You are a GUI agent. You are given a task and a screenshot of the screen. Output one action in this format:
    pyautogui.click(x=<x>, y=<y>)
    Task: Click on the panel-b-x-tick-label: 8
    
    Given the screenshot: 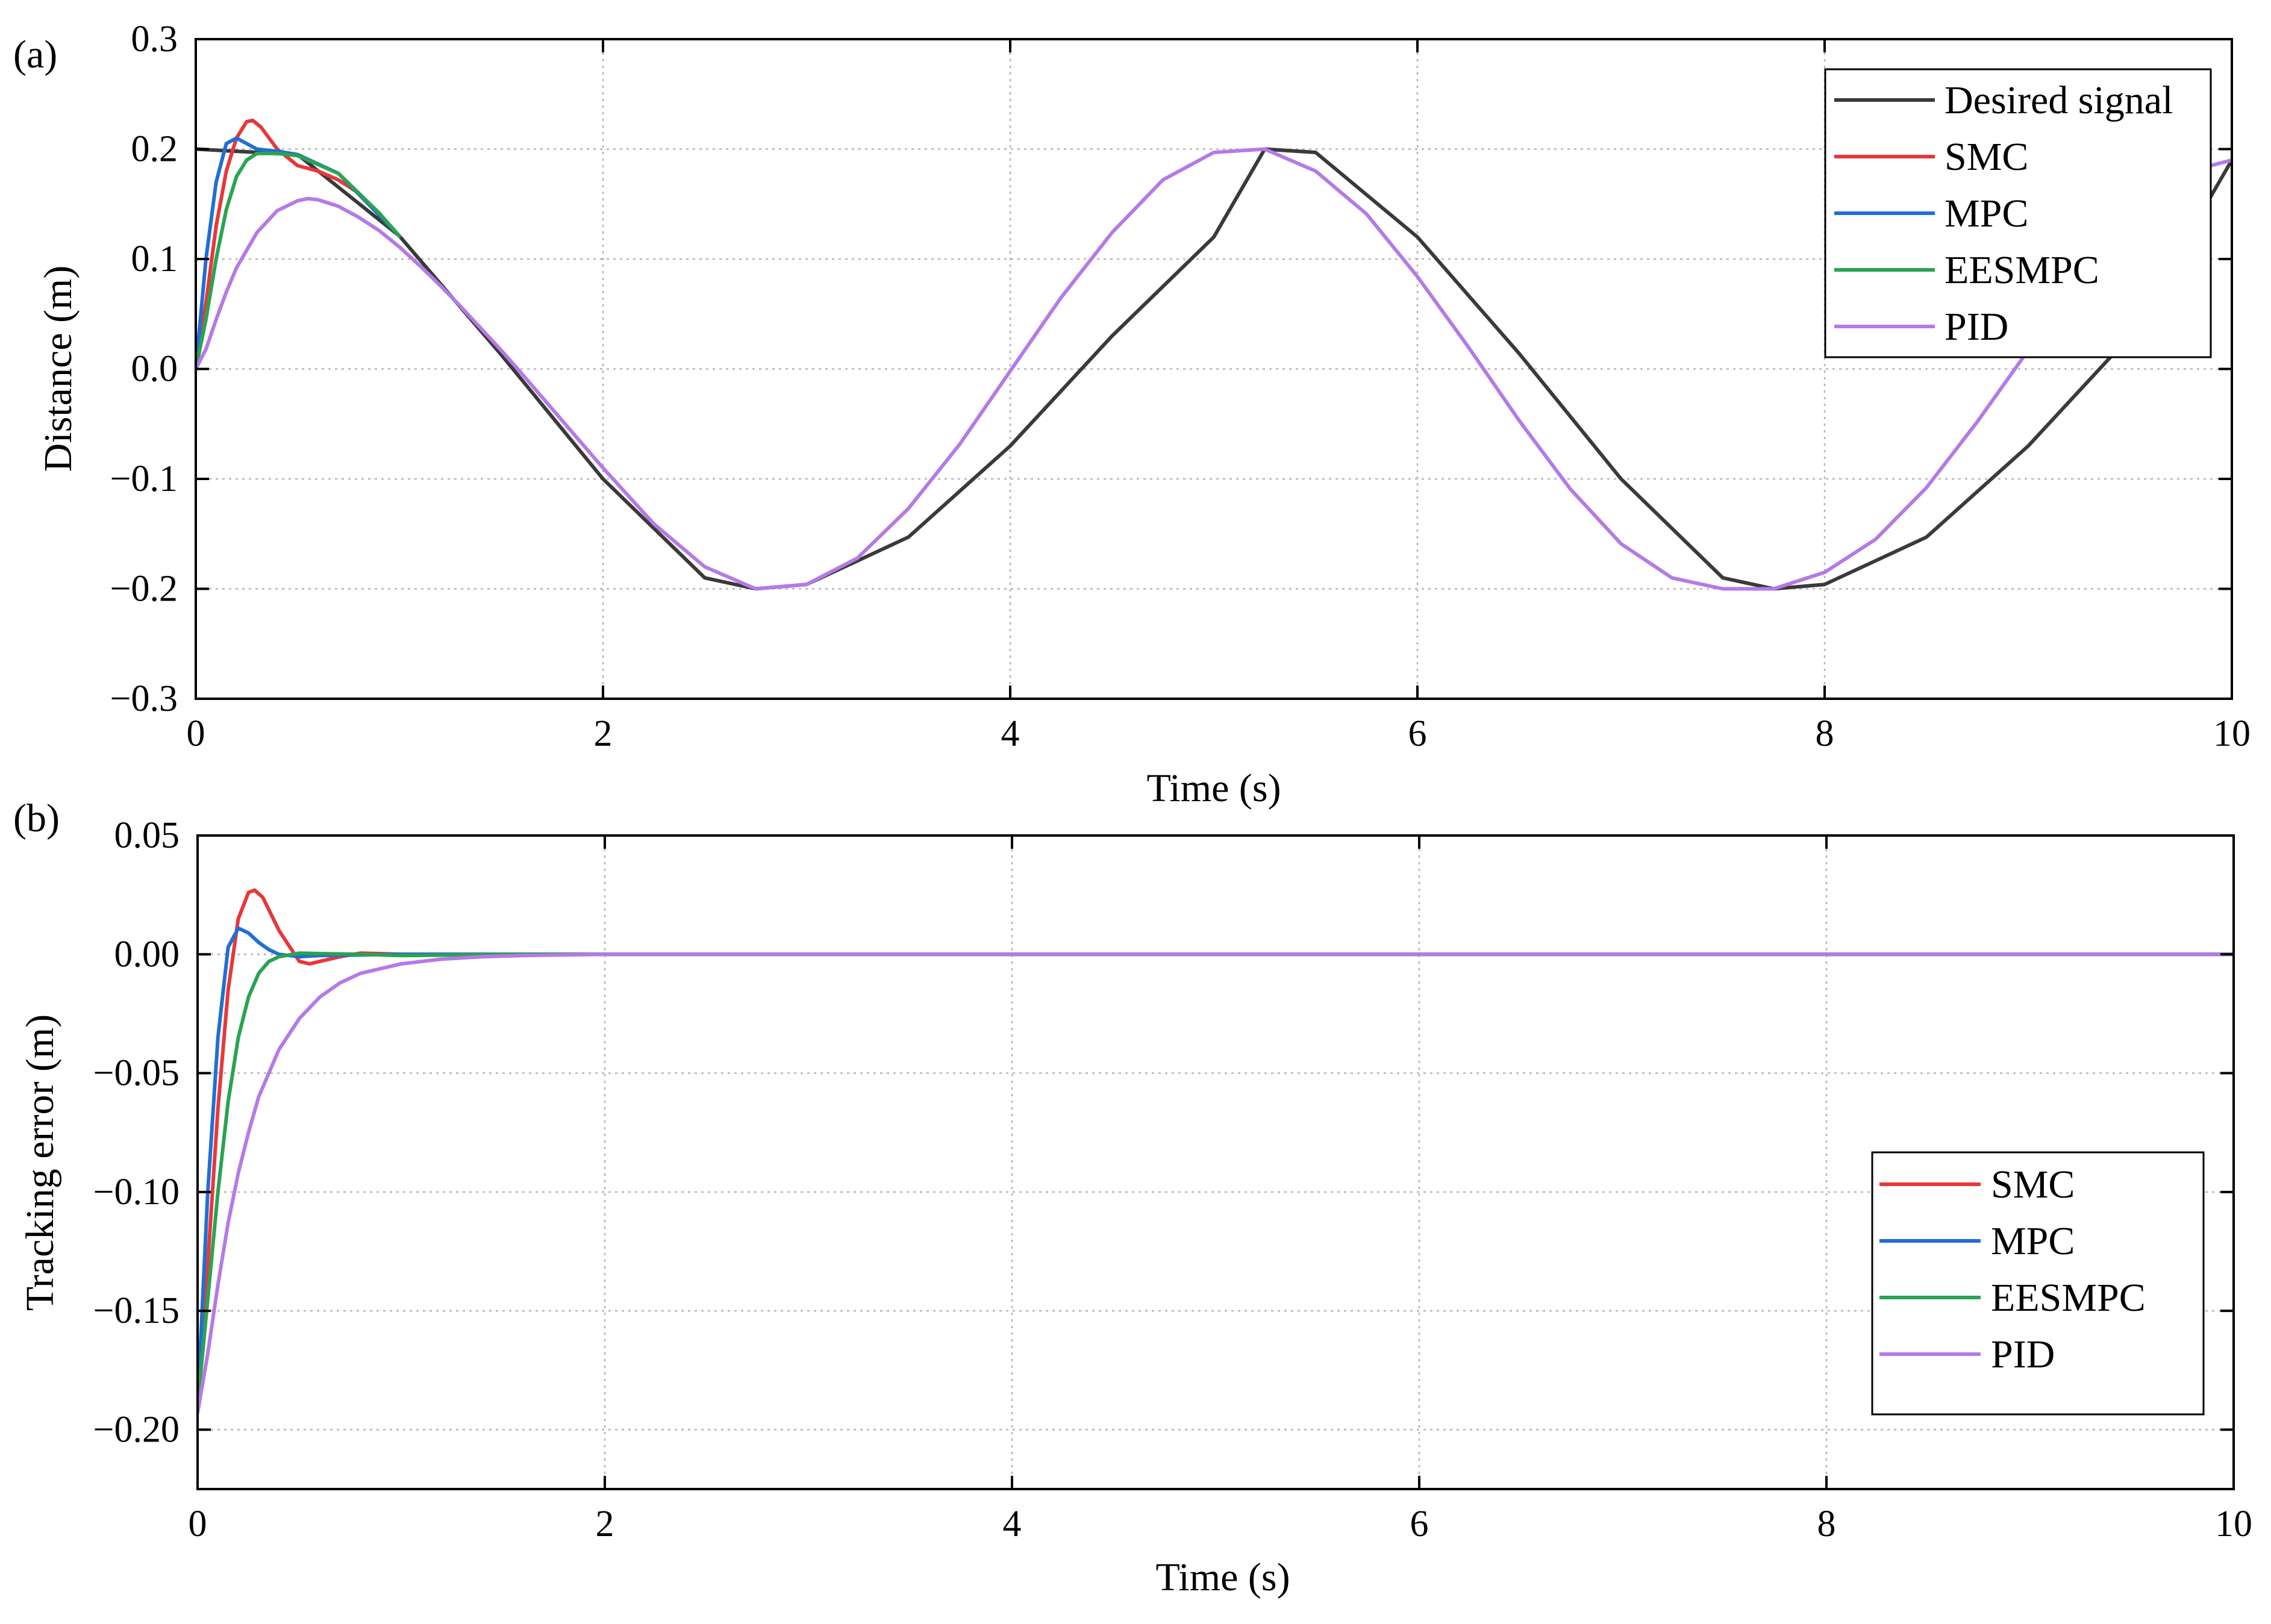 What is the action you would take?
    pyautogui.click(x=1826, y=1524)
    